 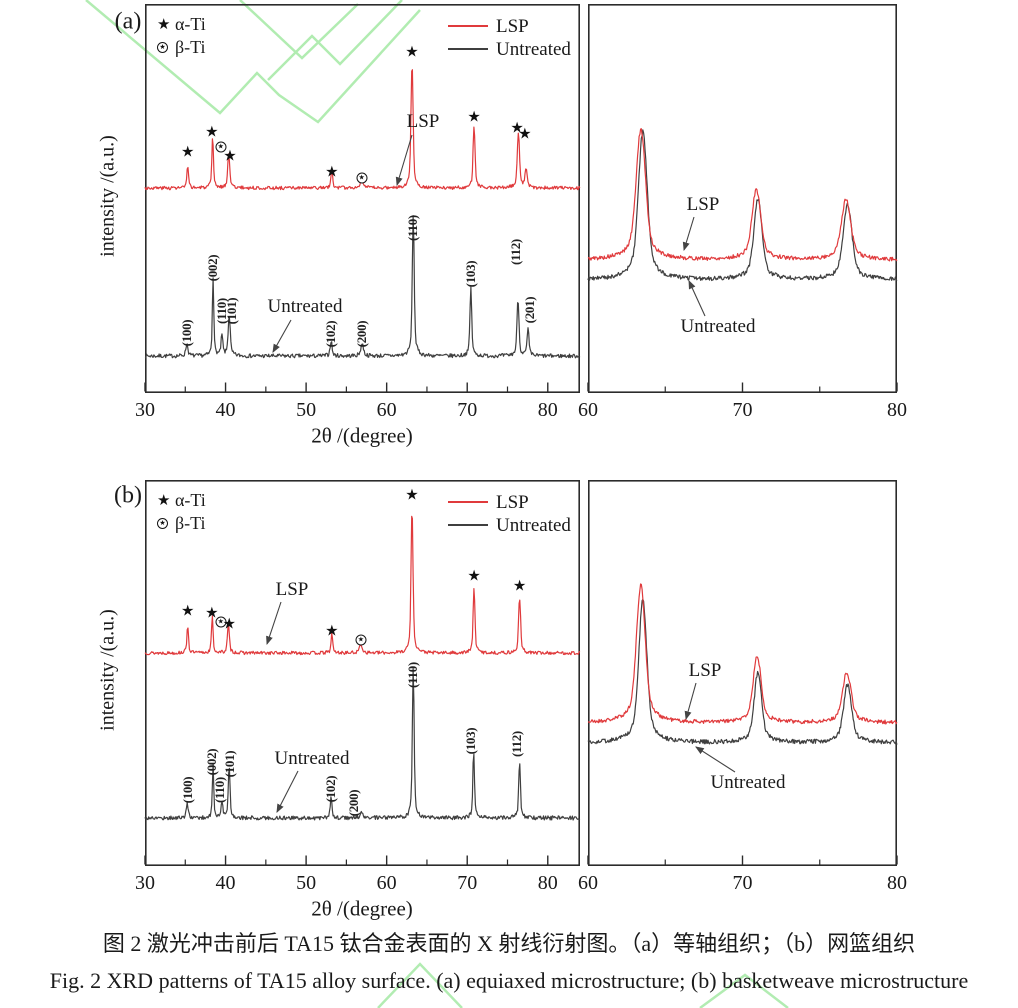 I want to click on y-axis-label-b: intensity /(a.u.), so click(x=107, y=670).